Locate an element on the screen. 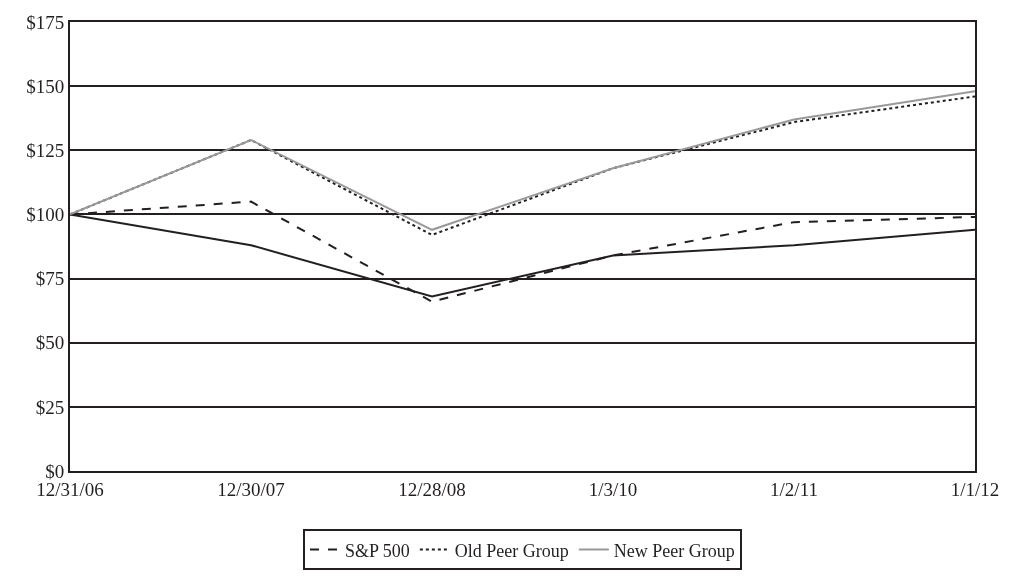 The image size is (1015, 582). y-tick-label: $125 is located at coordinates (45, 150).